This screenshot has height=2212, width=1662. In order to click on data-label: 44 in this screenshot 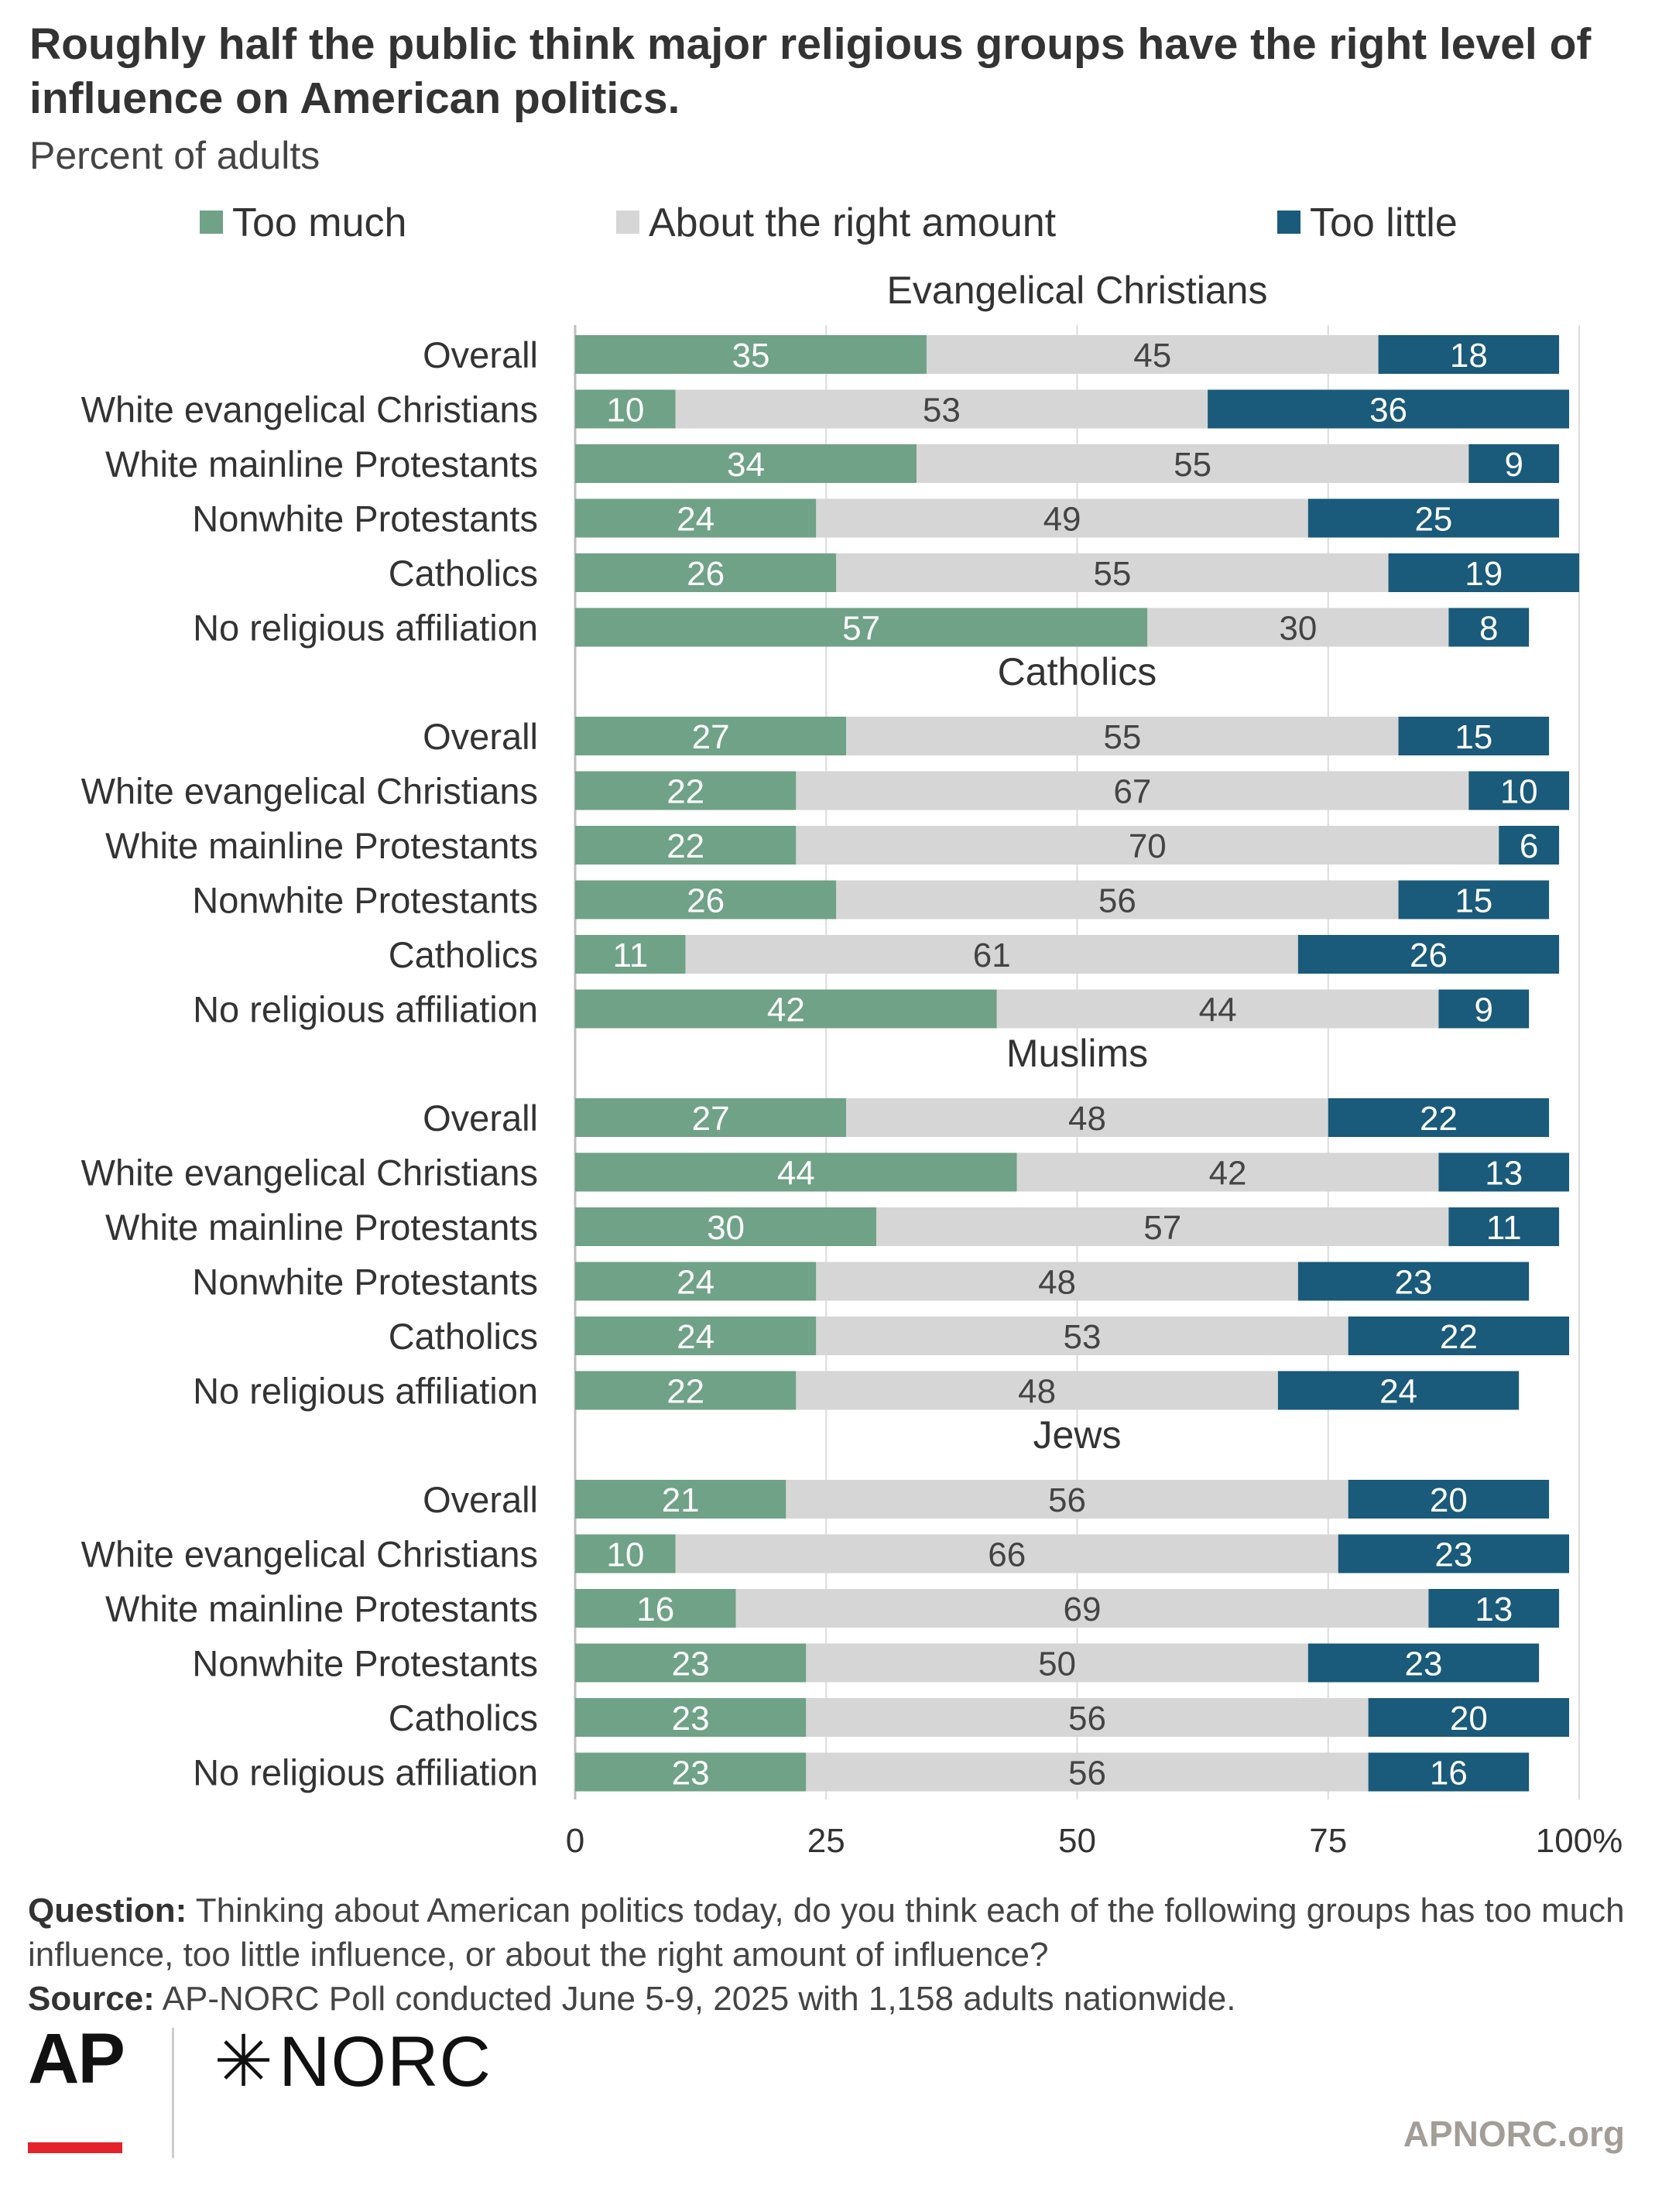, I will do `click(796, 1174)`.